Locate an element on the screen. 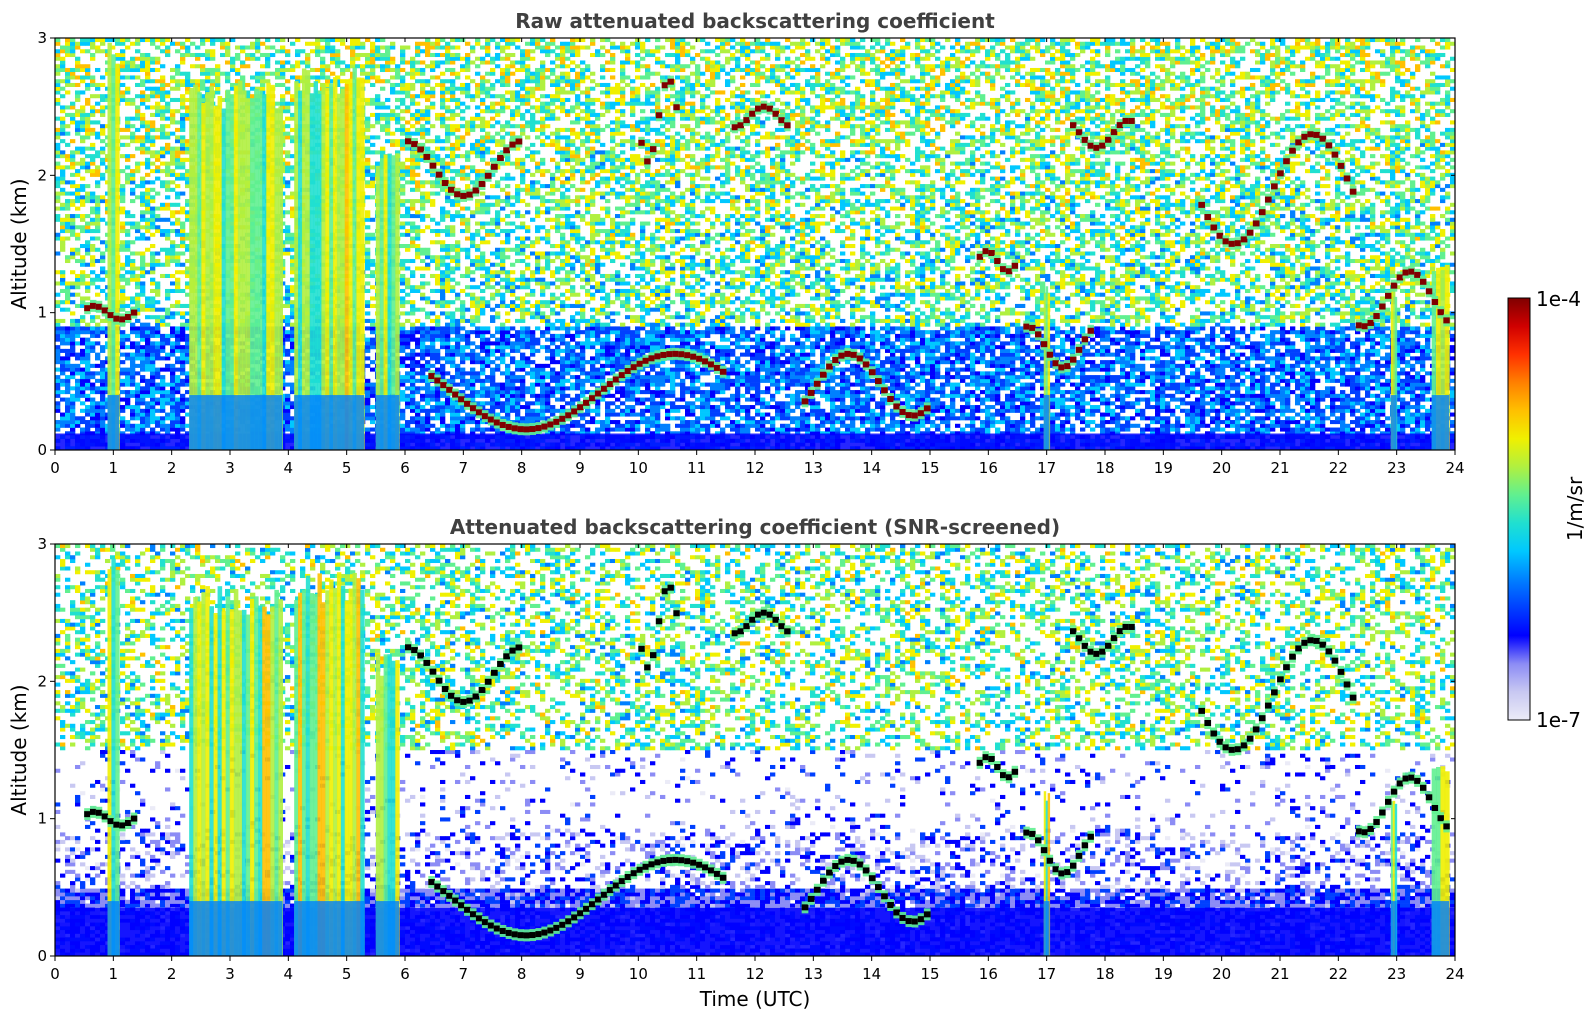  colorbar-unit-label: 1/m/sr is located at coordinates (1575, 508).